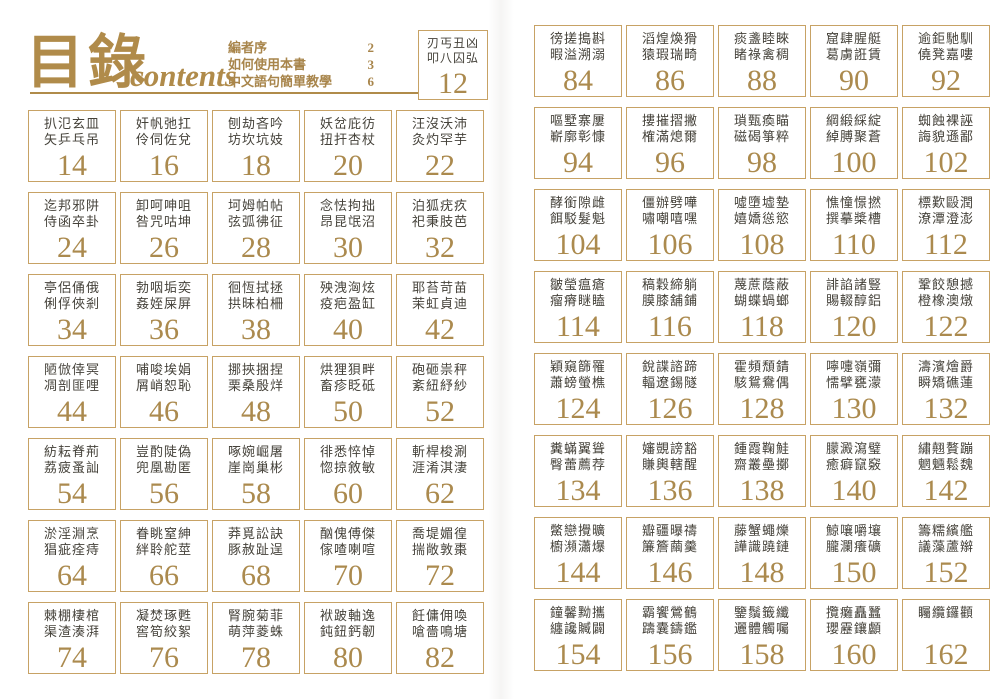 The width and height of the screenshot is (1000, 699). Describe the element at coordinates (255, 459) in the screenshot. I see `entry-characters: 啄婉崛屠 崖崗巢彬` at that location.